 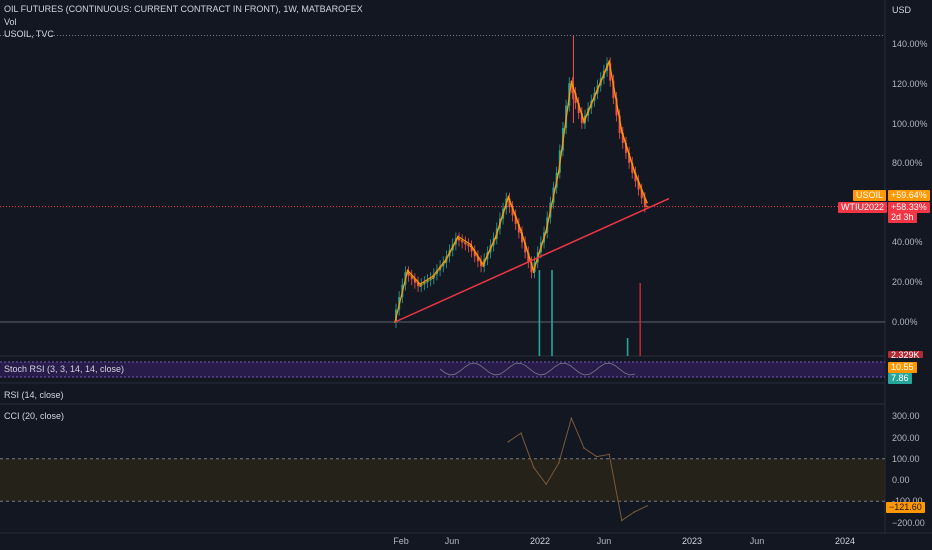 I want to click on usoil-value-badge: +59.64%, so click(x=909, y=195).